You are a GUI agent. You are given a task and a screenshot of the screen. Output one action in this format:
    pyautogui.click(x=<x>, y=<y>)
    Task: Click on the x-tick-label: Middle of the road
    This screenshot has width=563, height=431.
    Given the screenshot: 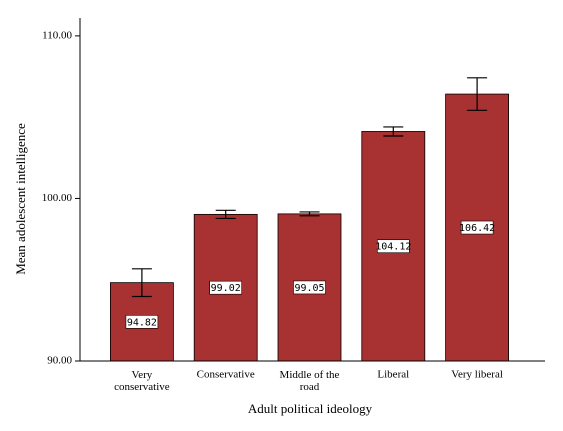 What is the action you would take?
    pyautogui.click(x=310, y=381)
    